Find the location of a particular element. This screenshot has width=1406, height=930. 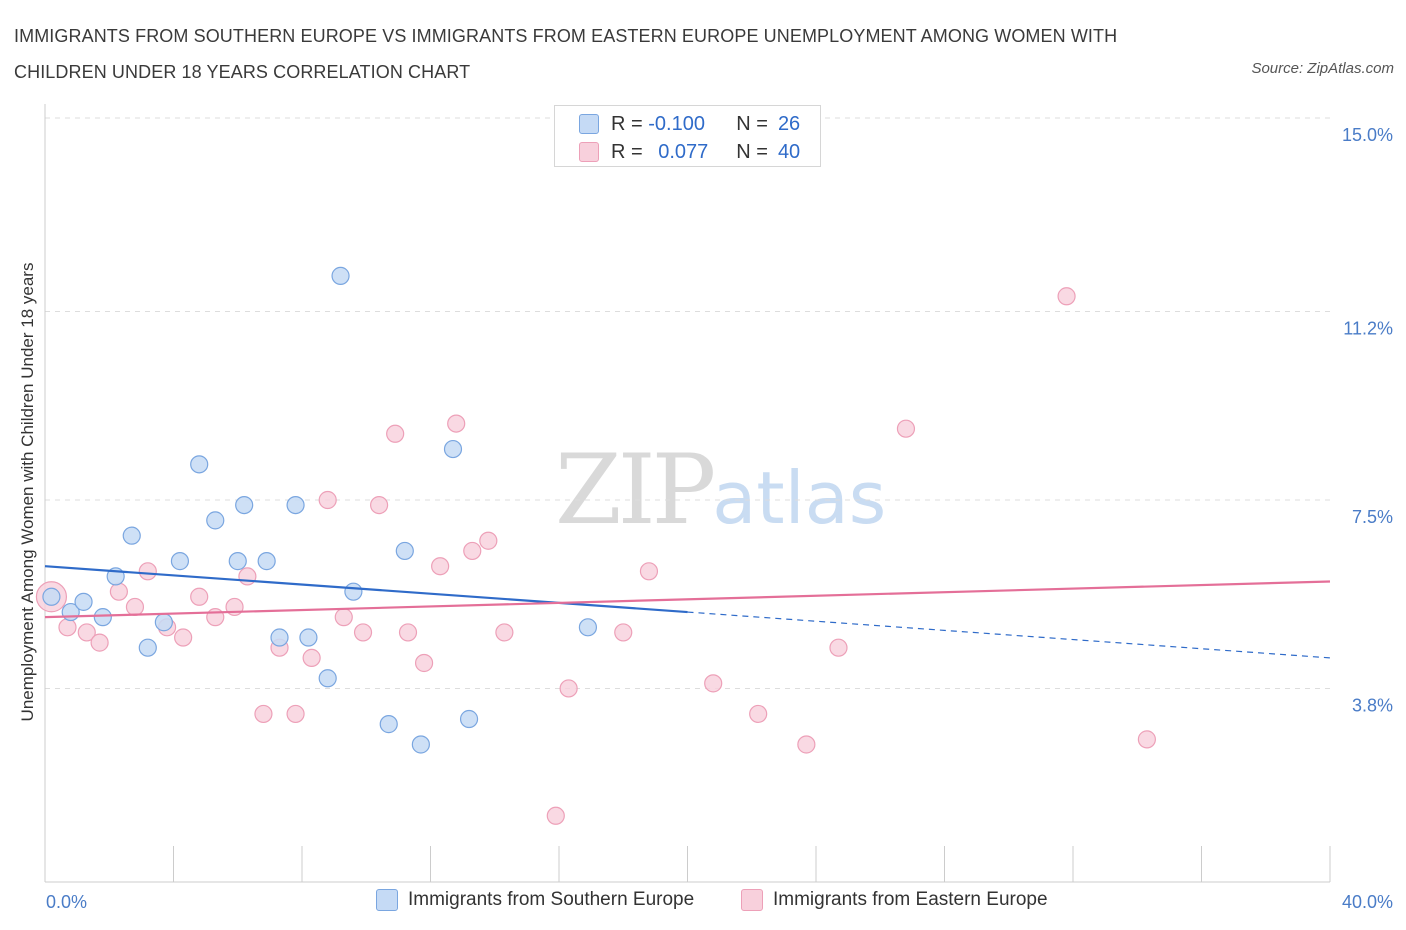

y-tick-label: 7.5% is located at coordinates (1372, 517).